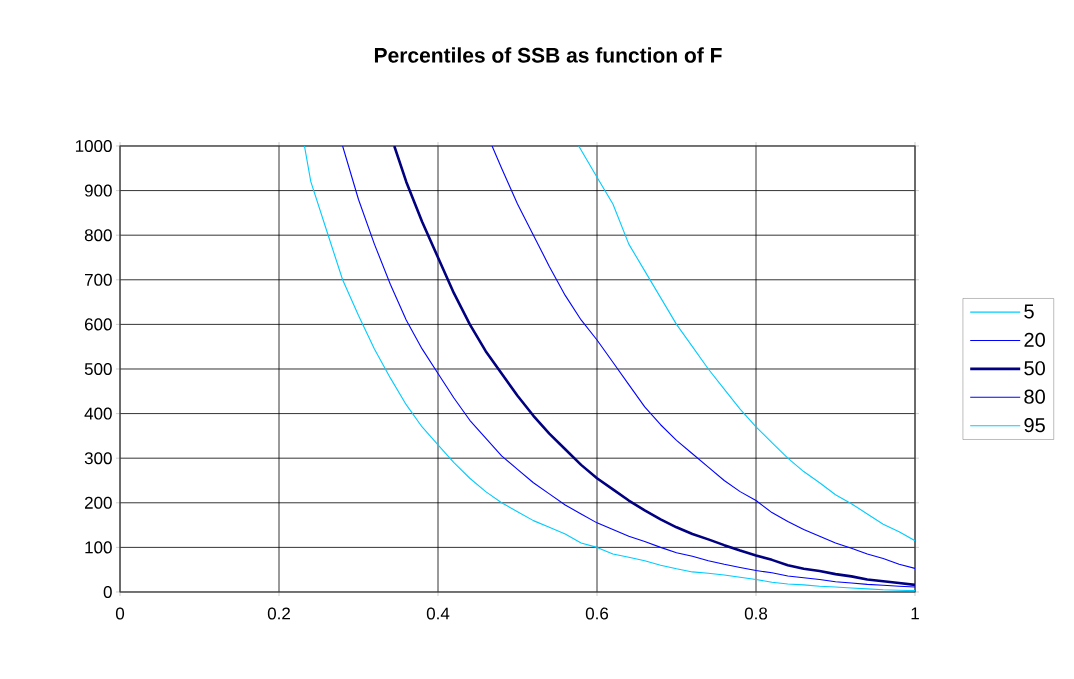 The image size is (1074, 679). Describe the element at coordinates (107, 592) in the screenshot. I see `y-tick-label: 0` at that location.